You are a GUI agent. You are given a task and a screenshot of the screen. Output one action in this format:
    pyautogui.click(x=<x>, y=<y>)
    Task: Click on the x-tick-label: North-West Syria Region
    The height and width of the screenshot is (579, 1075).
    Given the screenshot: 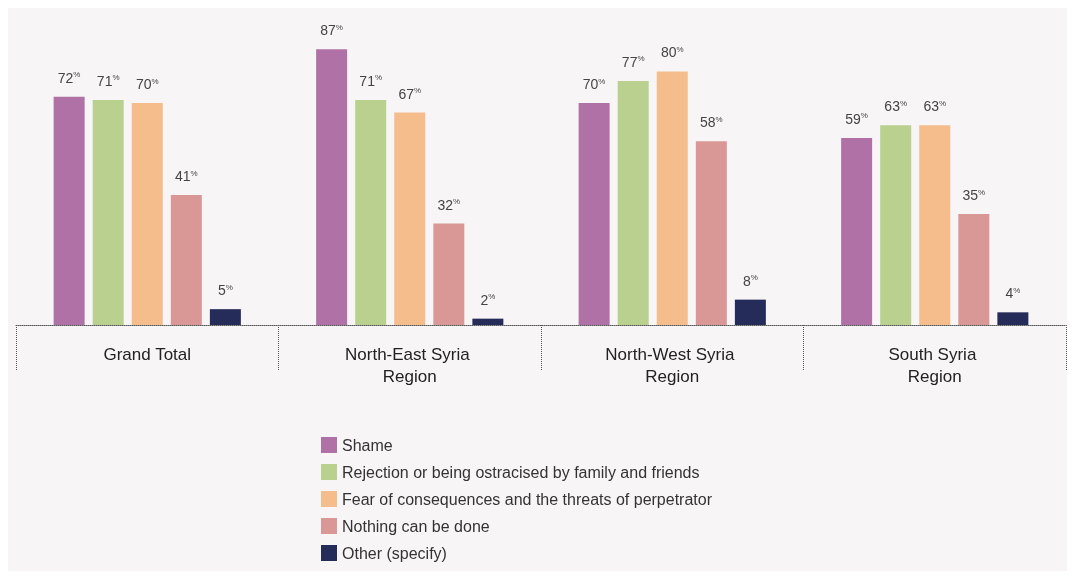 What is the action you would take?
    pyautogui.click(x=672, y=365)
    